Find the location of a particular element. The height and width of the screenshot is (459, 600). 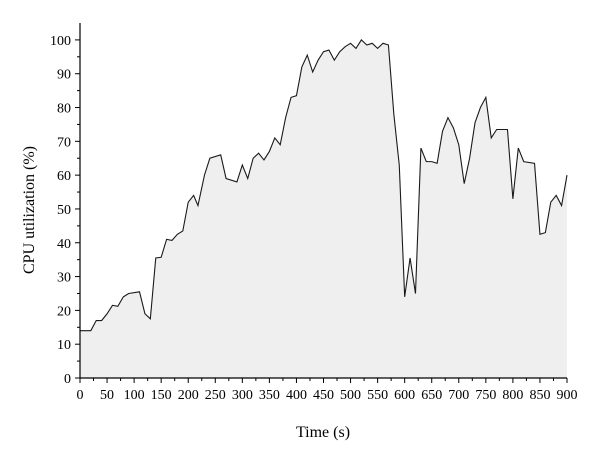

x-tick-label: 600 is located at coordinates (404, 395).